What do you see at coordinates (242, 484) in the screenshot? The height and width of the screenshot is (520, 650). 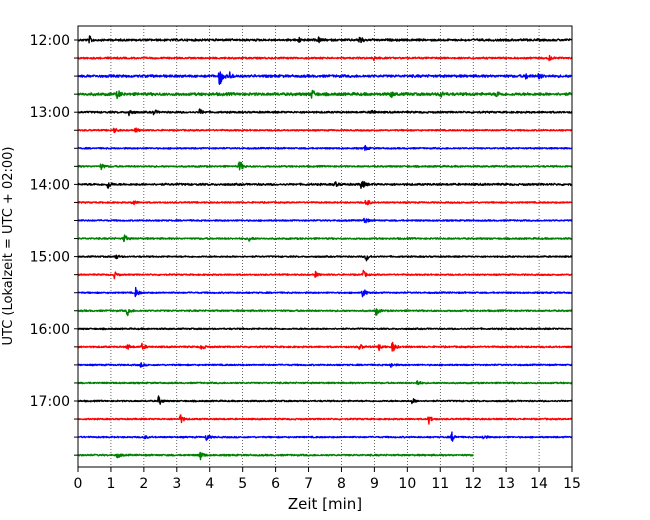 I see `x-tick-label: 5` at bounding box center [242, 484].